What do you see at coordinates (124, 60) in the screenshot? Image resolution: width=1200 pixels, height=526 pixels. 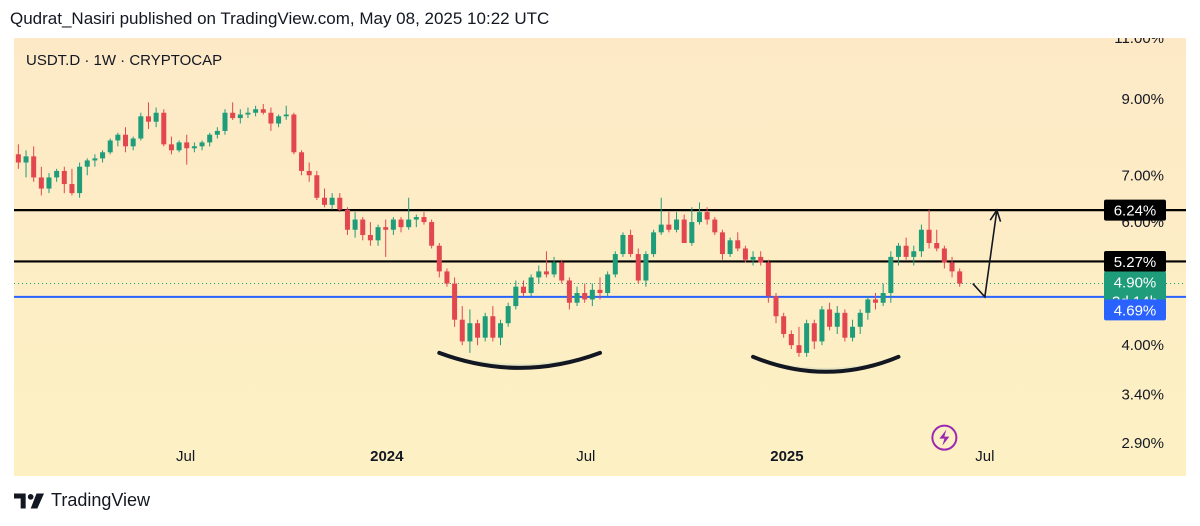 I see `symbol-info: USDT.D · 1W · CRYPTOCAP` at bounding box center [124, 60].